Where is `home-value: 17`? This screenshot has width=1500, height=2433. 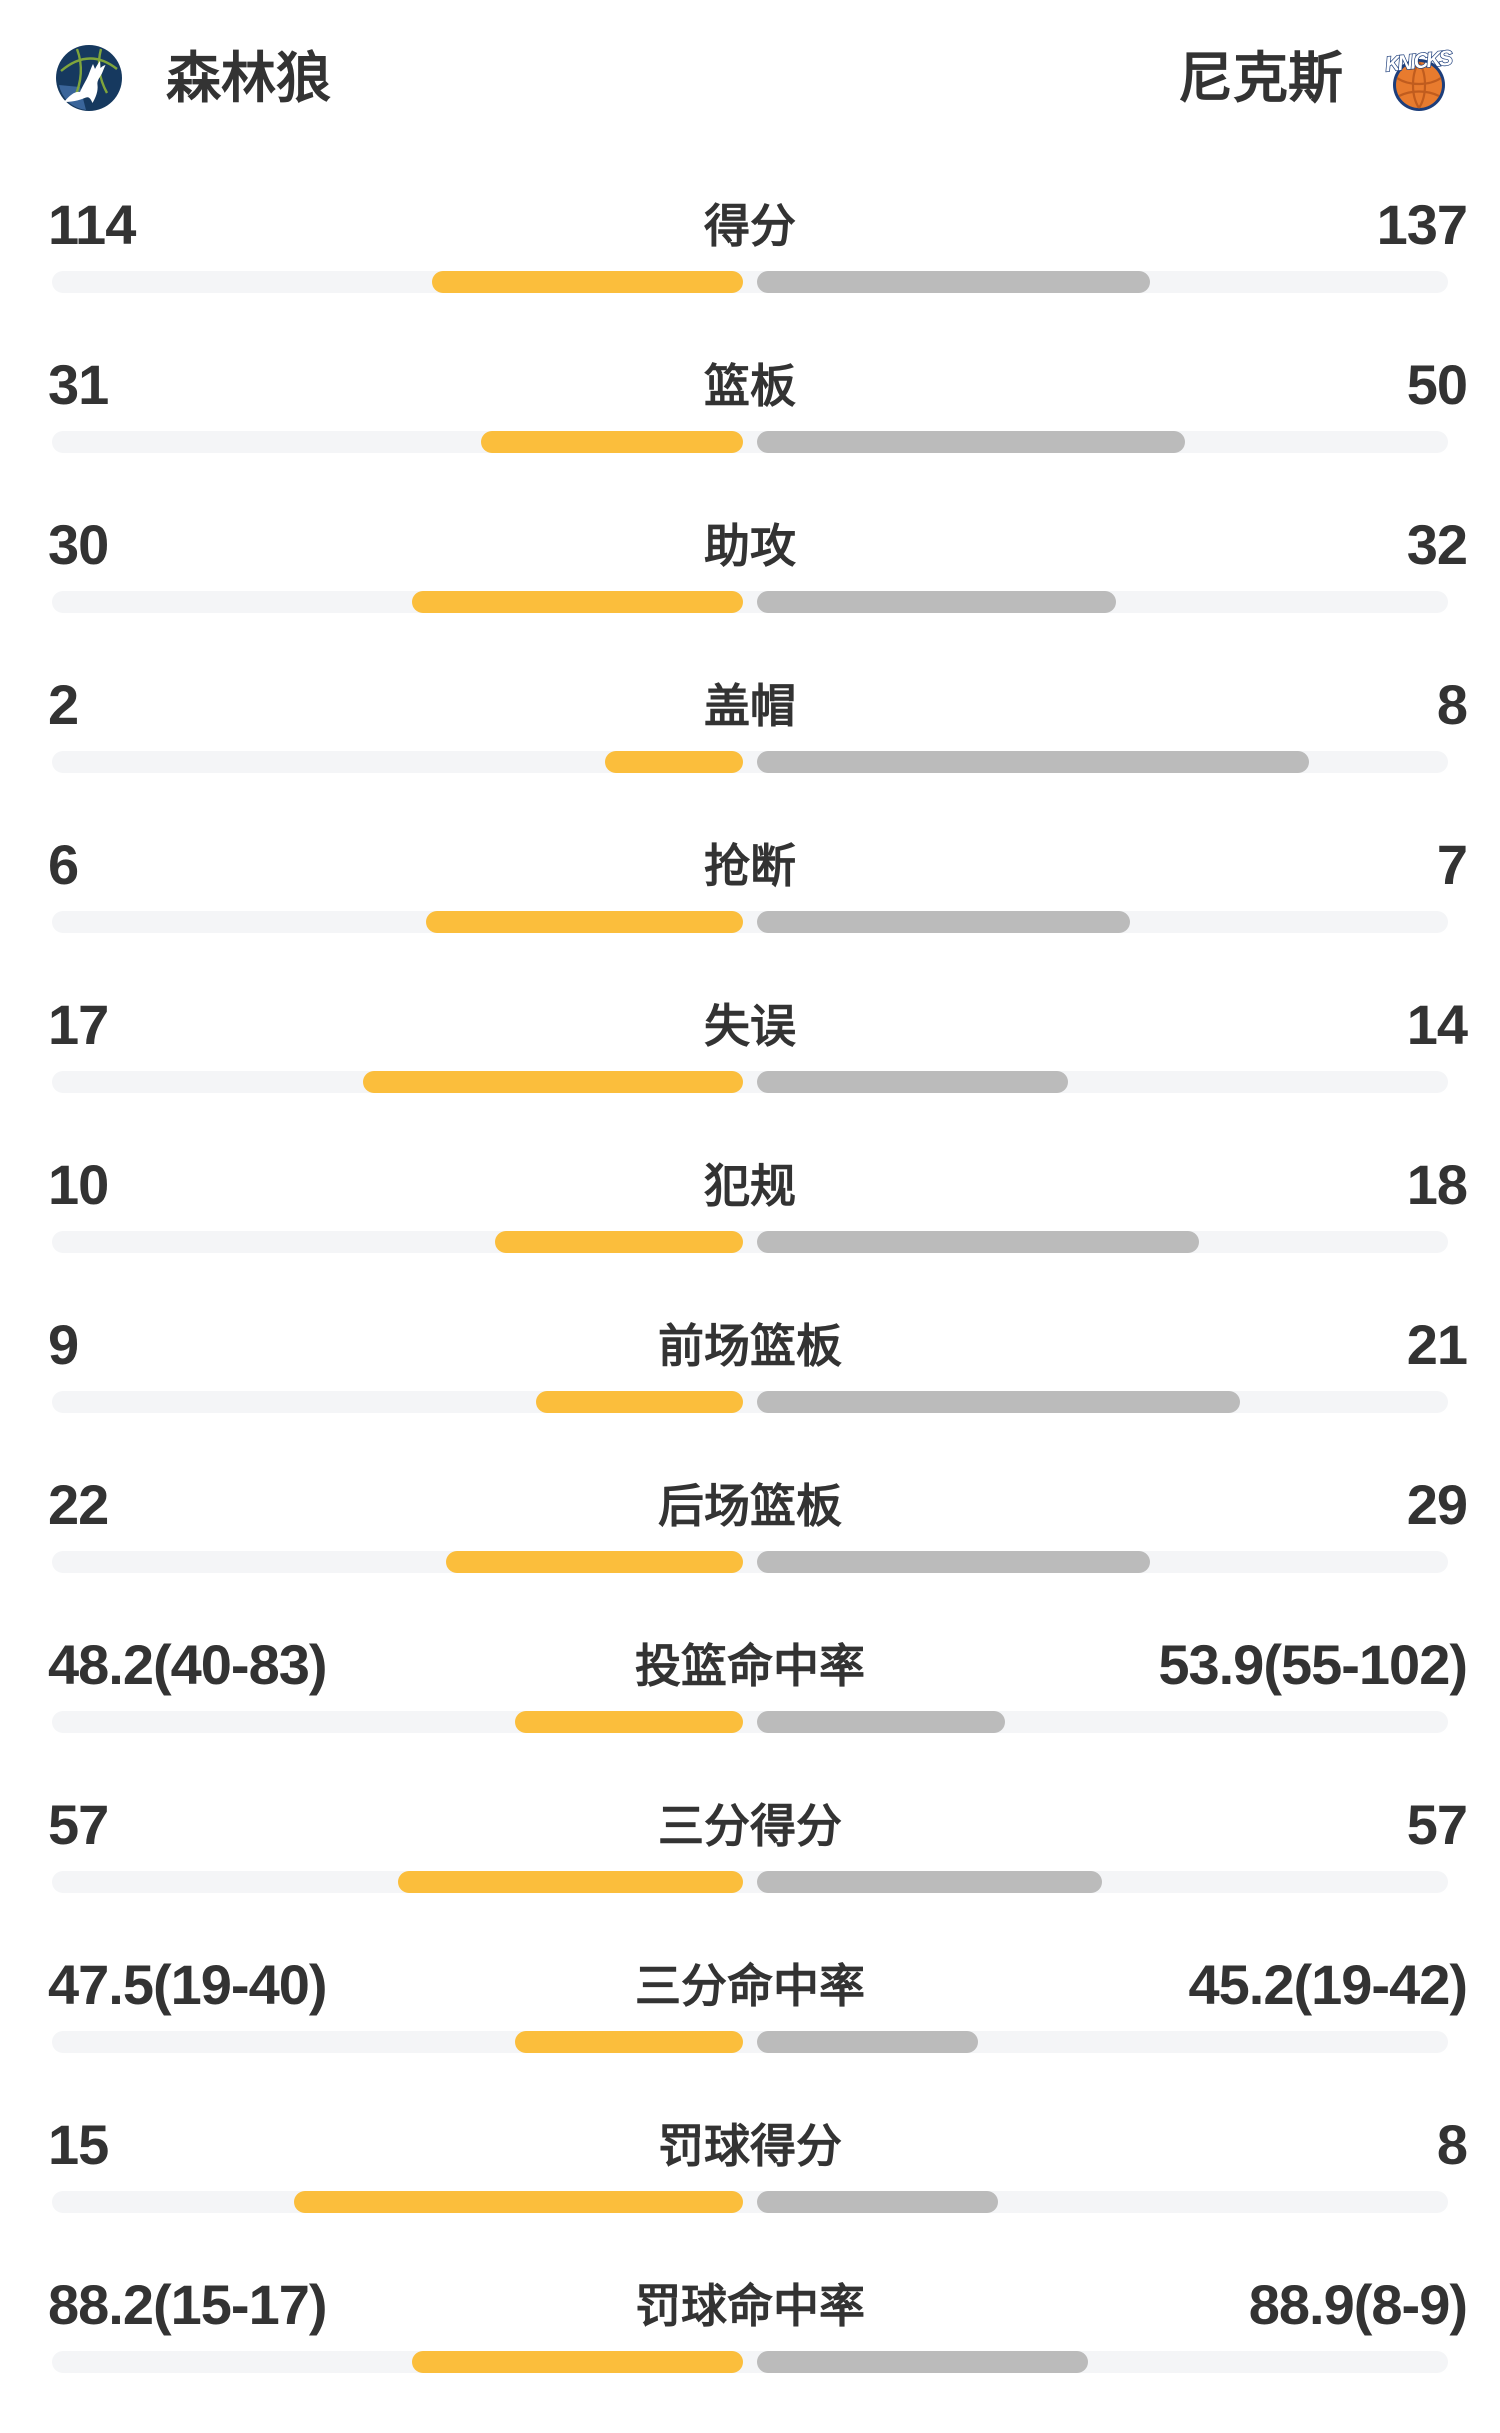 home-value: 17 is located at coordinates (78, 1024).